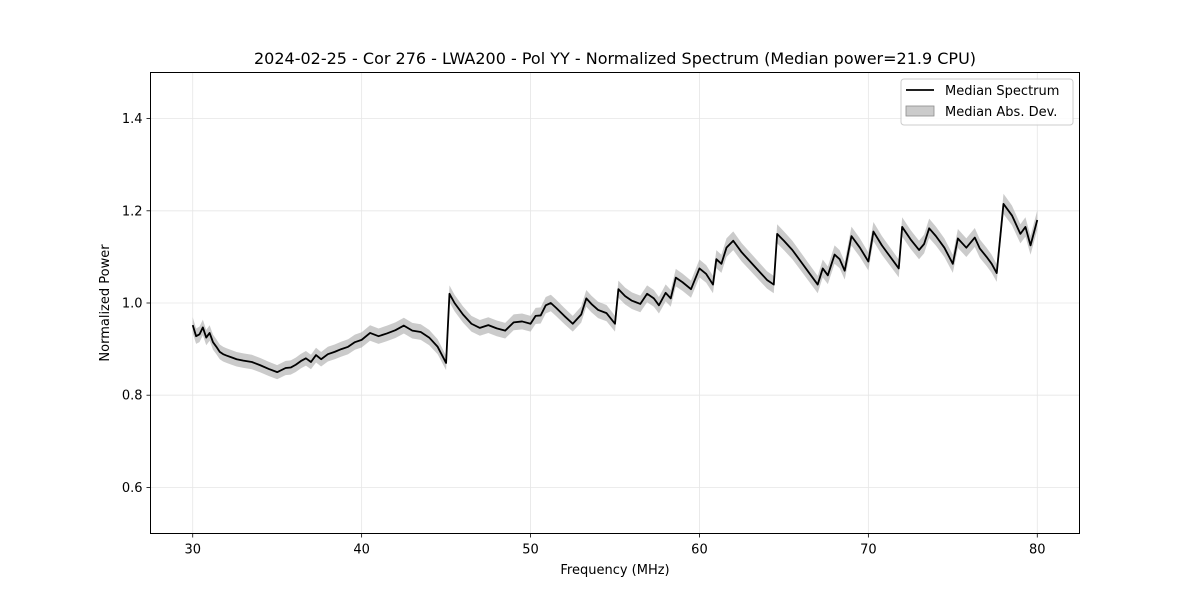 The image size is (1200, 600). I want to click on legend-band-swatch, so click(920, 111).